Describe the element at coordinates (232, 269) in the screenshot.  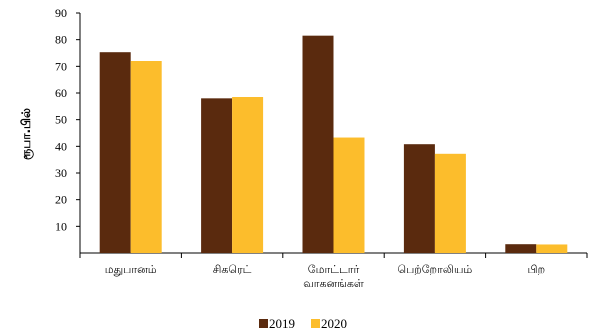
I see `category-label: சிகரெட்` at that location.